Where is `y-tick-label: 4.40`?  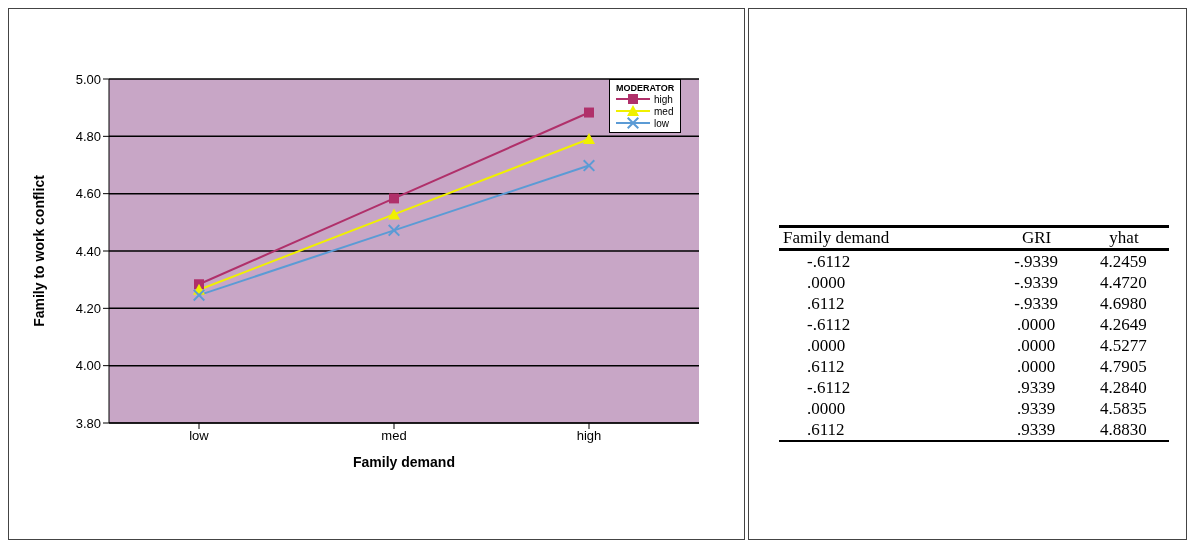 y-tick-label: 4.40 is located at coordinates (88, 251).